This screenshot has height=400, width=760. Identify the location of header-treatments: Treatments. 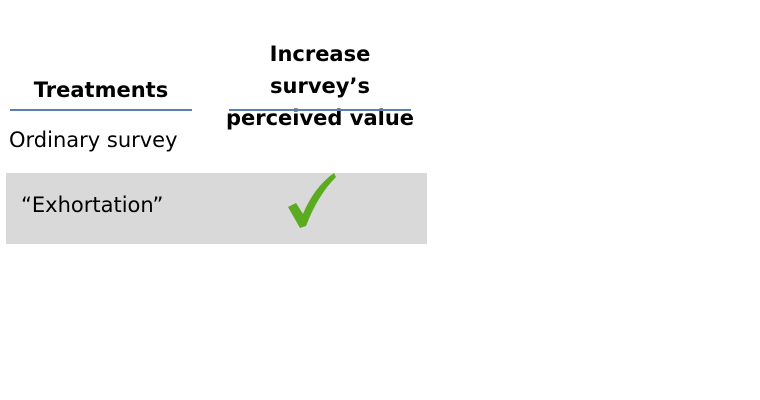
(101, 90).